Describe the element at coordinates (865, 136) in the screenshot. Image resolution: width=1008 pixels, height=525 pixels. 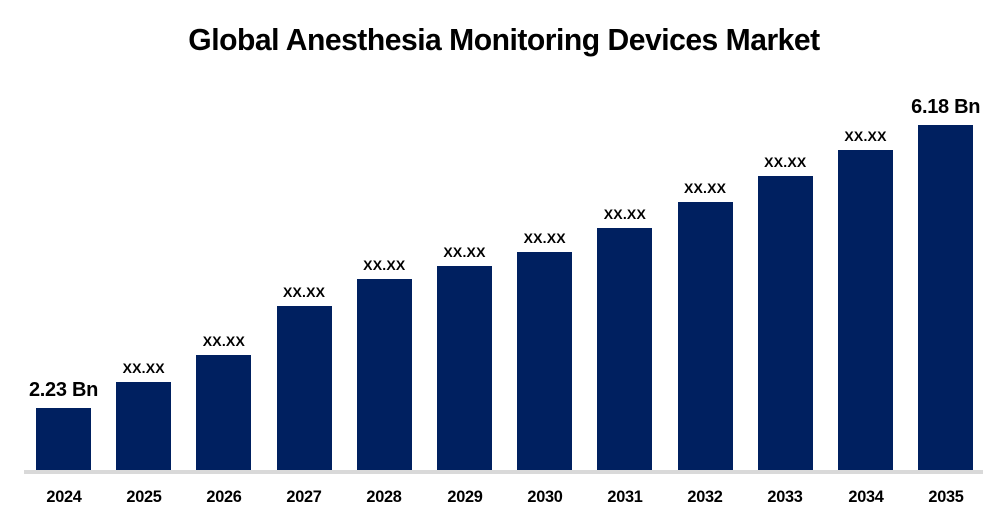
I see `bar-value-label-2034: XX.XX` at that location.